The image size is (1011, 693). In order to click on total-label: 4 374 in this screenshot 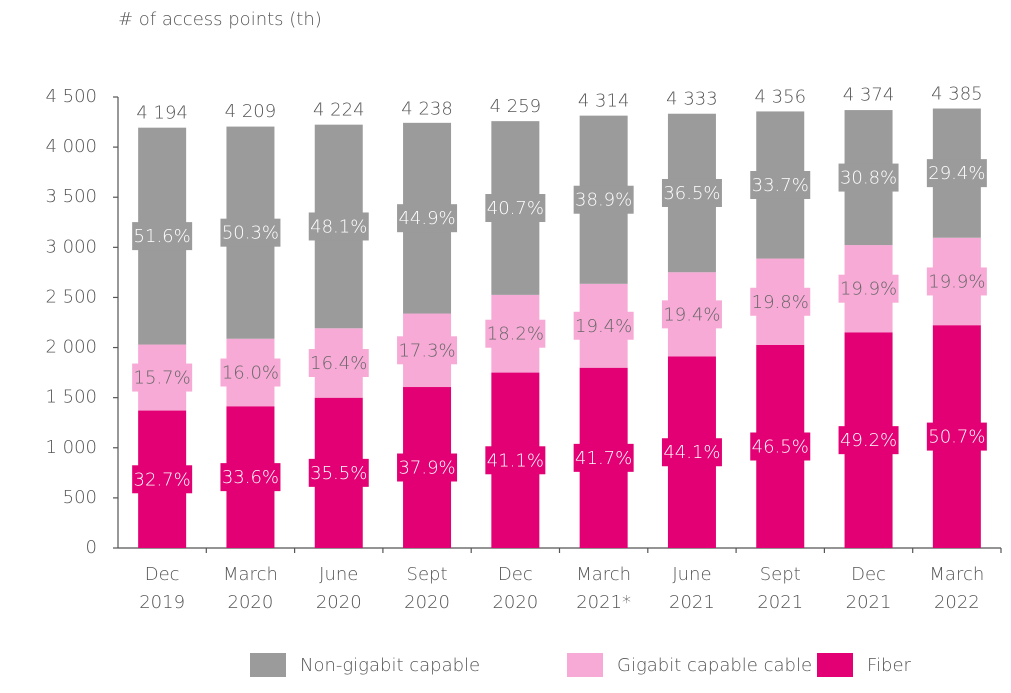, I will do `click(869, 95)`.